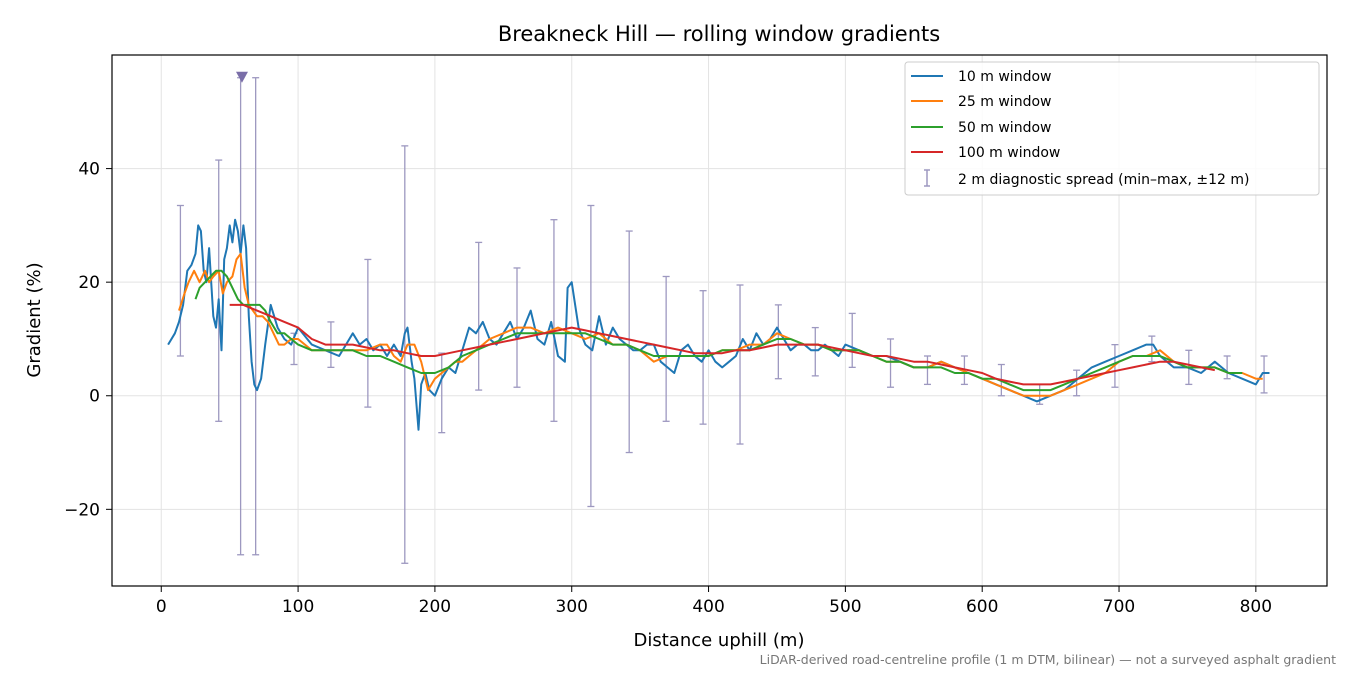 The image size is (1350, 675). I want to click on legend-box, so click(1112, 128).